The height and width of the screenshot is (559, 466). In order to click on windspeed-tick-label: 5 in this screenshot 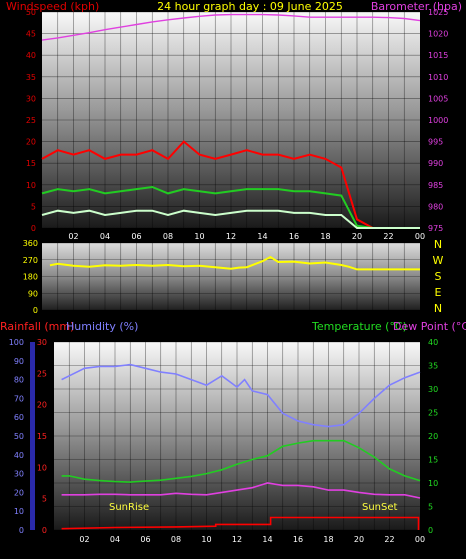, I will do `click(33, 206)`.